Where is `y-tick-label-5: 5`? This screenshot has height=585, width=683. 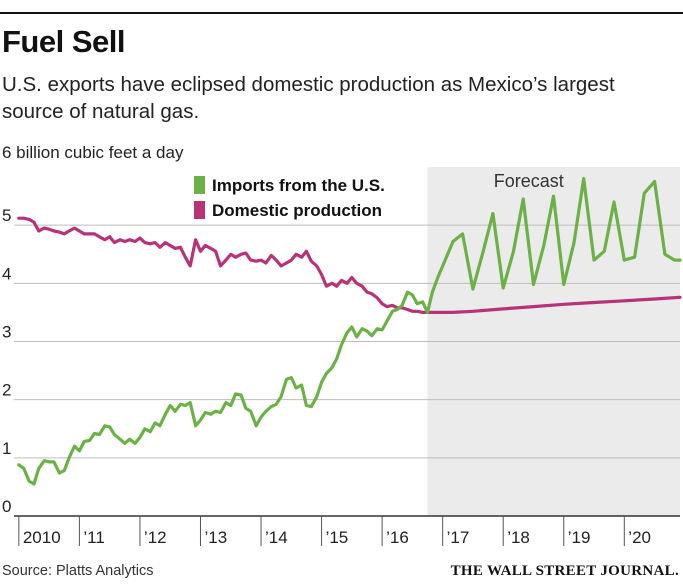 y-tick-label-5: 5 is located at coordinates (6, 215).